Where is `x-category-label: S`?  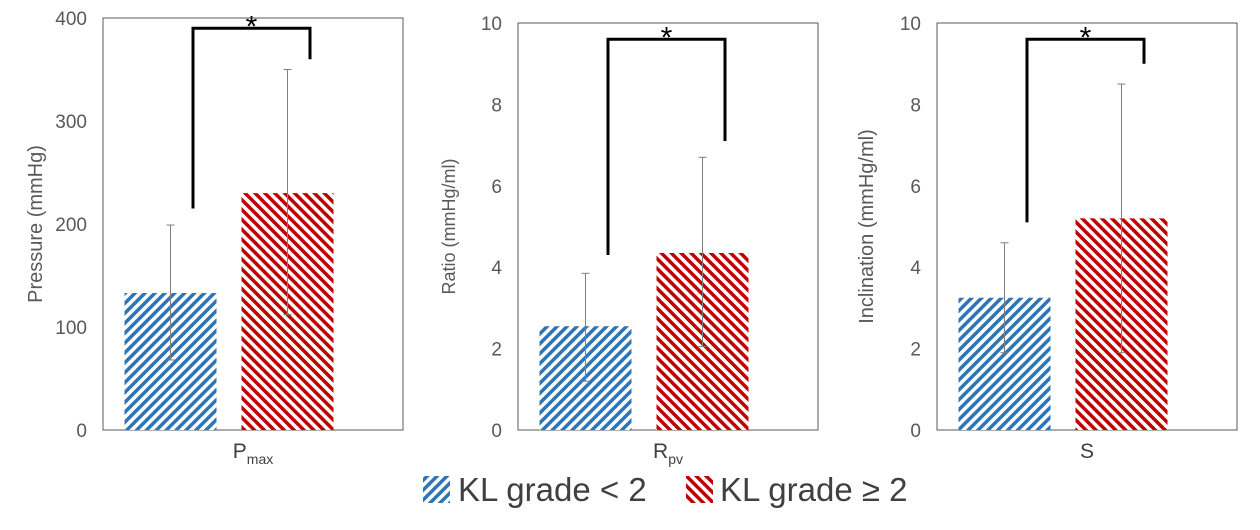 x-category-label: S is located at coordinates (1087, 451).